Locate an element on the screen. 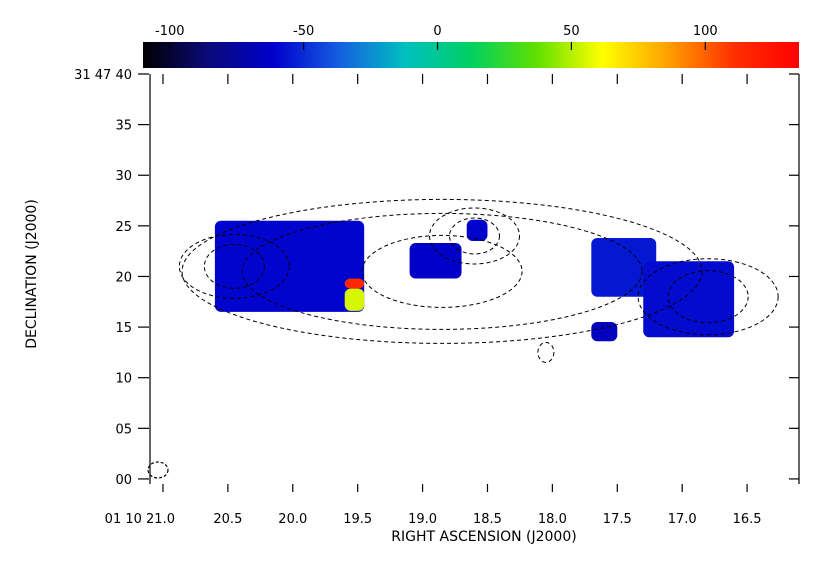 The image size is (830, 561). velocity-region-hot-spot-red is located at coordinates (354, 283).